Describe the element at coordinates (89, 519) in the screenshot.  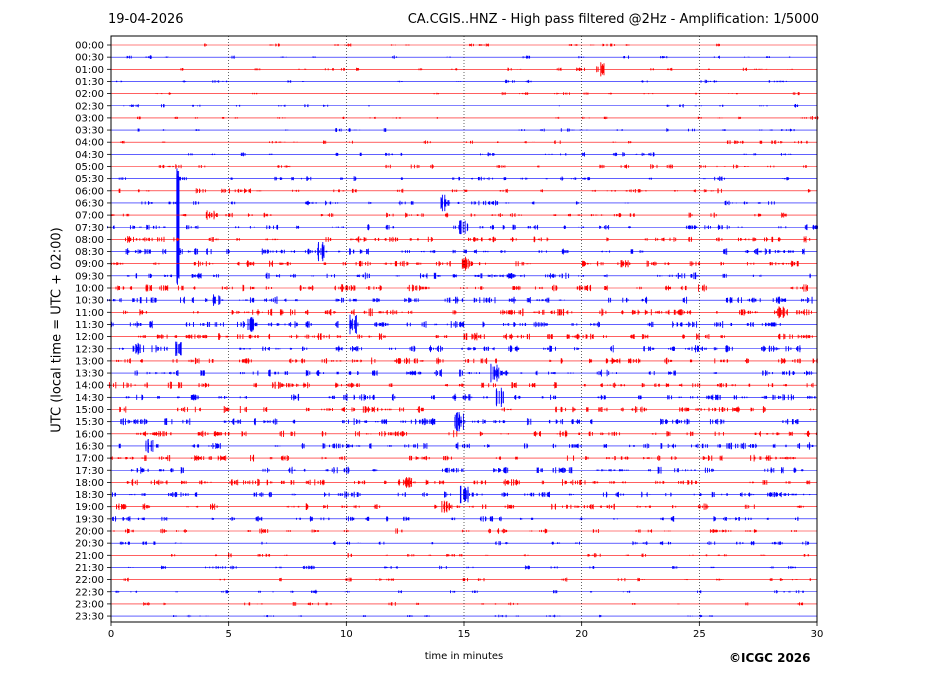
I see `y-tick-label: 19:30` at that location.